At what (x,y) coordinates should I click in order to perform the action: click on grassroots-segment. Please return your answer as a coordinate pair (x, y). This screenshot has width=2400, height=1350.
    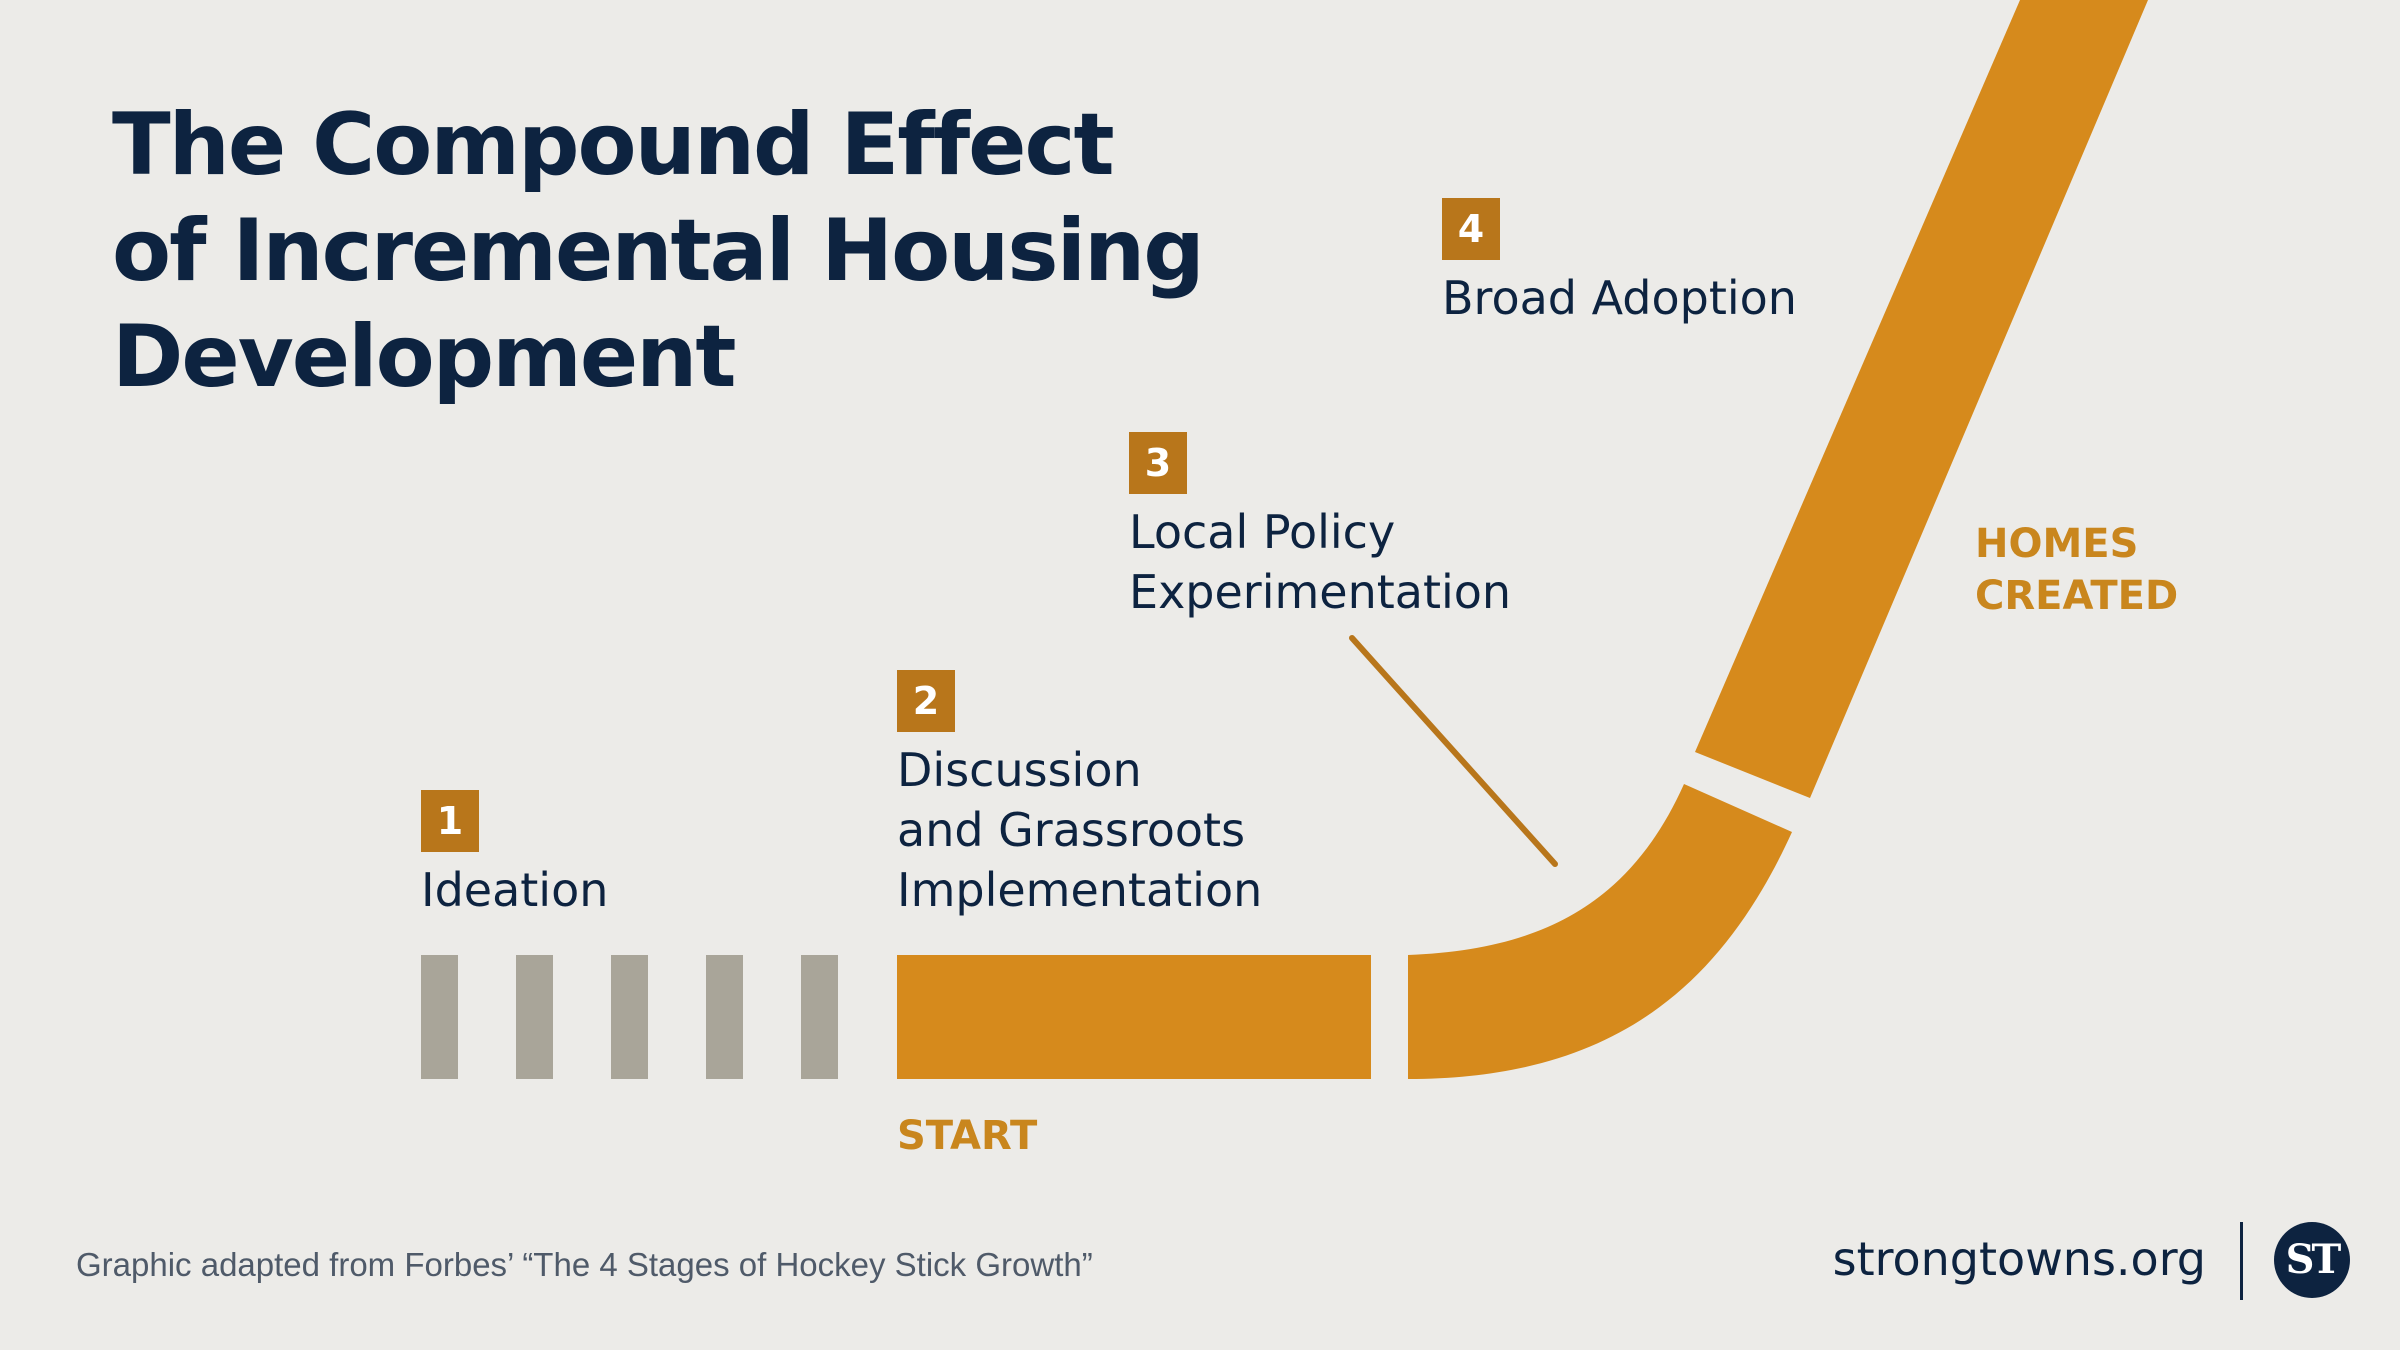
    Looking at the image, I should click on (1134, 1017).